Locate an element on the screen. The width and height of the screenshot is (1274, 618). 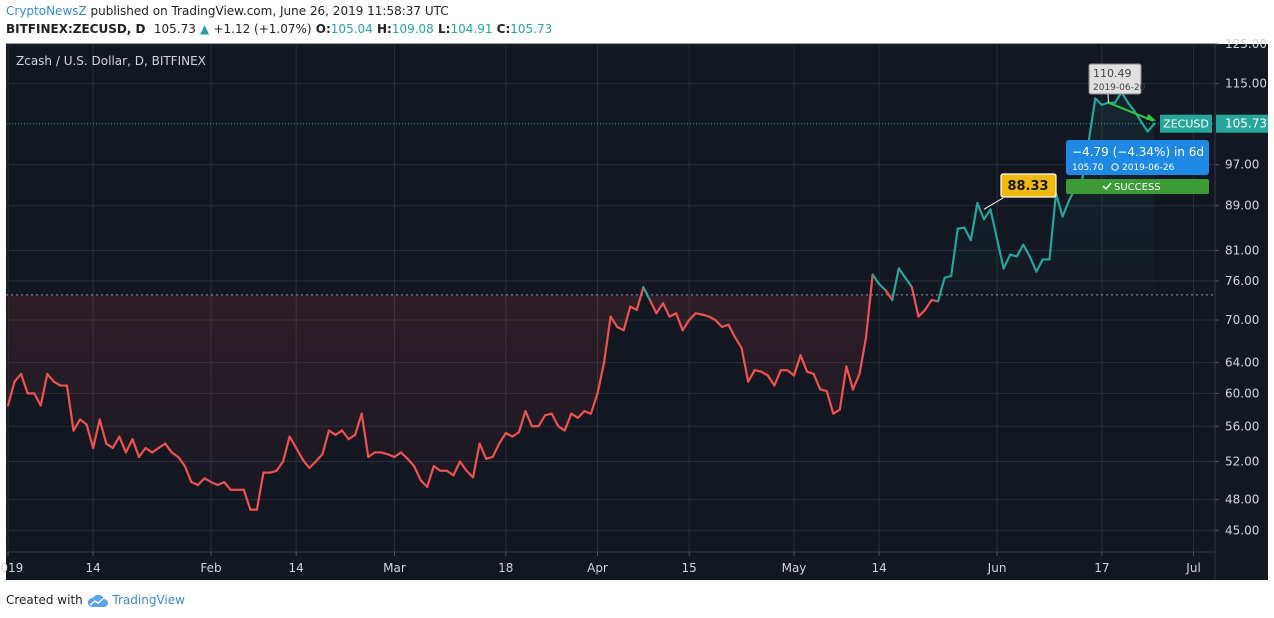
entry-callout-bg is located at coordinates (1028, 185).